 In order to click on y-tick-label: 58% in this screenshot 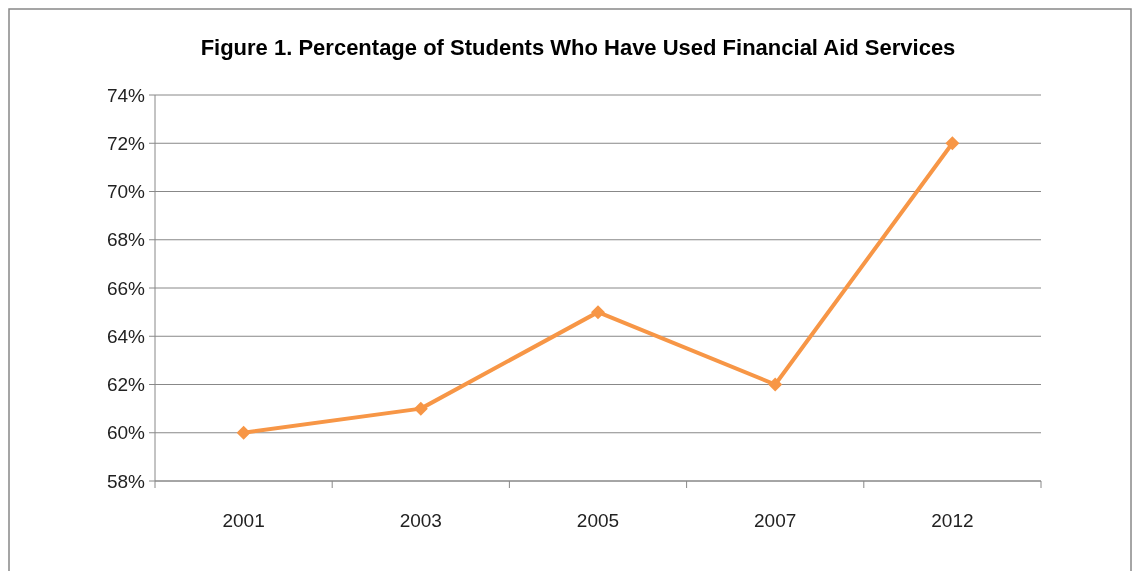, I will do `click(126, 481)`.